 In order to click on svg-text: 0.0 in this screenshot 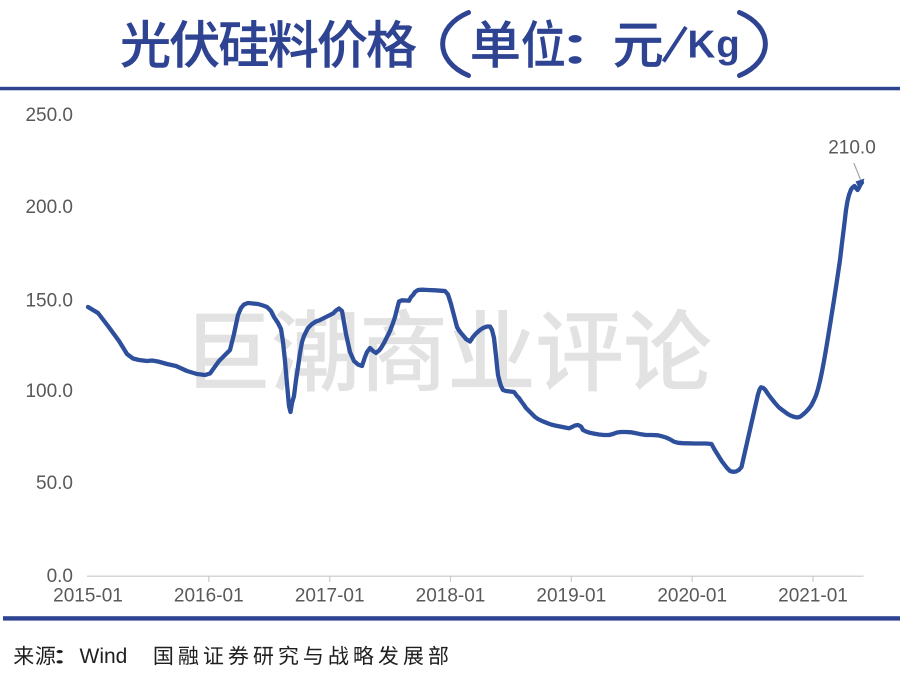, I will do `click(60, 576)`.